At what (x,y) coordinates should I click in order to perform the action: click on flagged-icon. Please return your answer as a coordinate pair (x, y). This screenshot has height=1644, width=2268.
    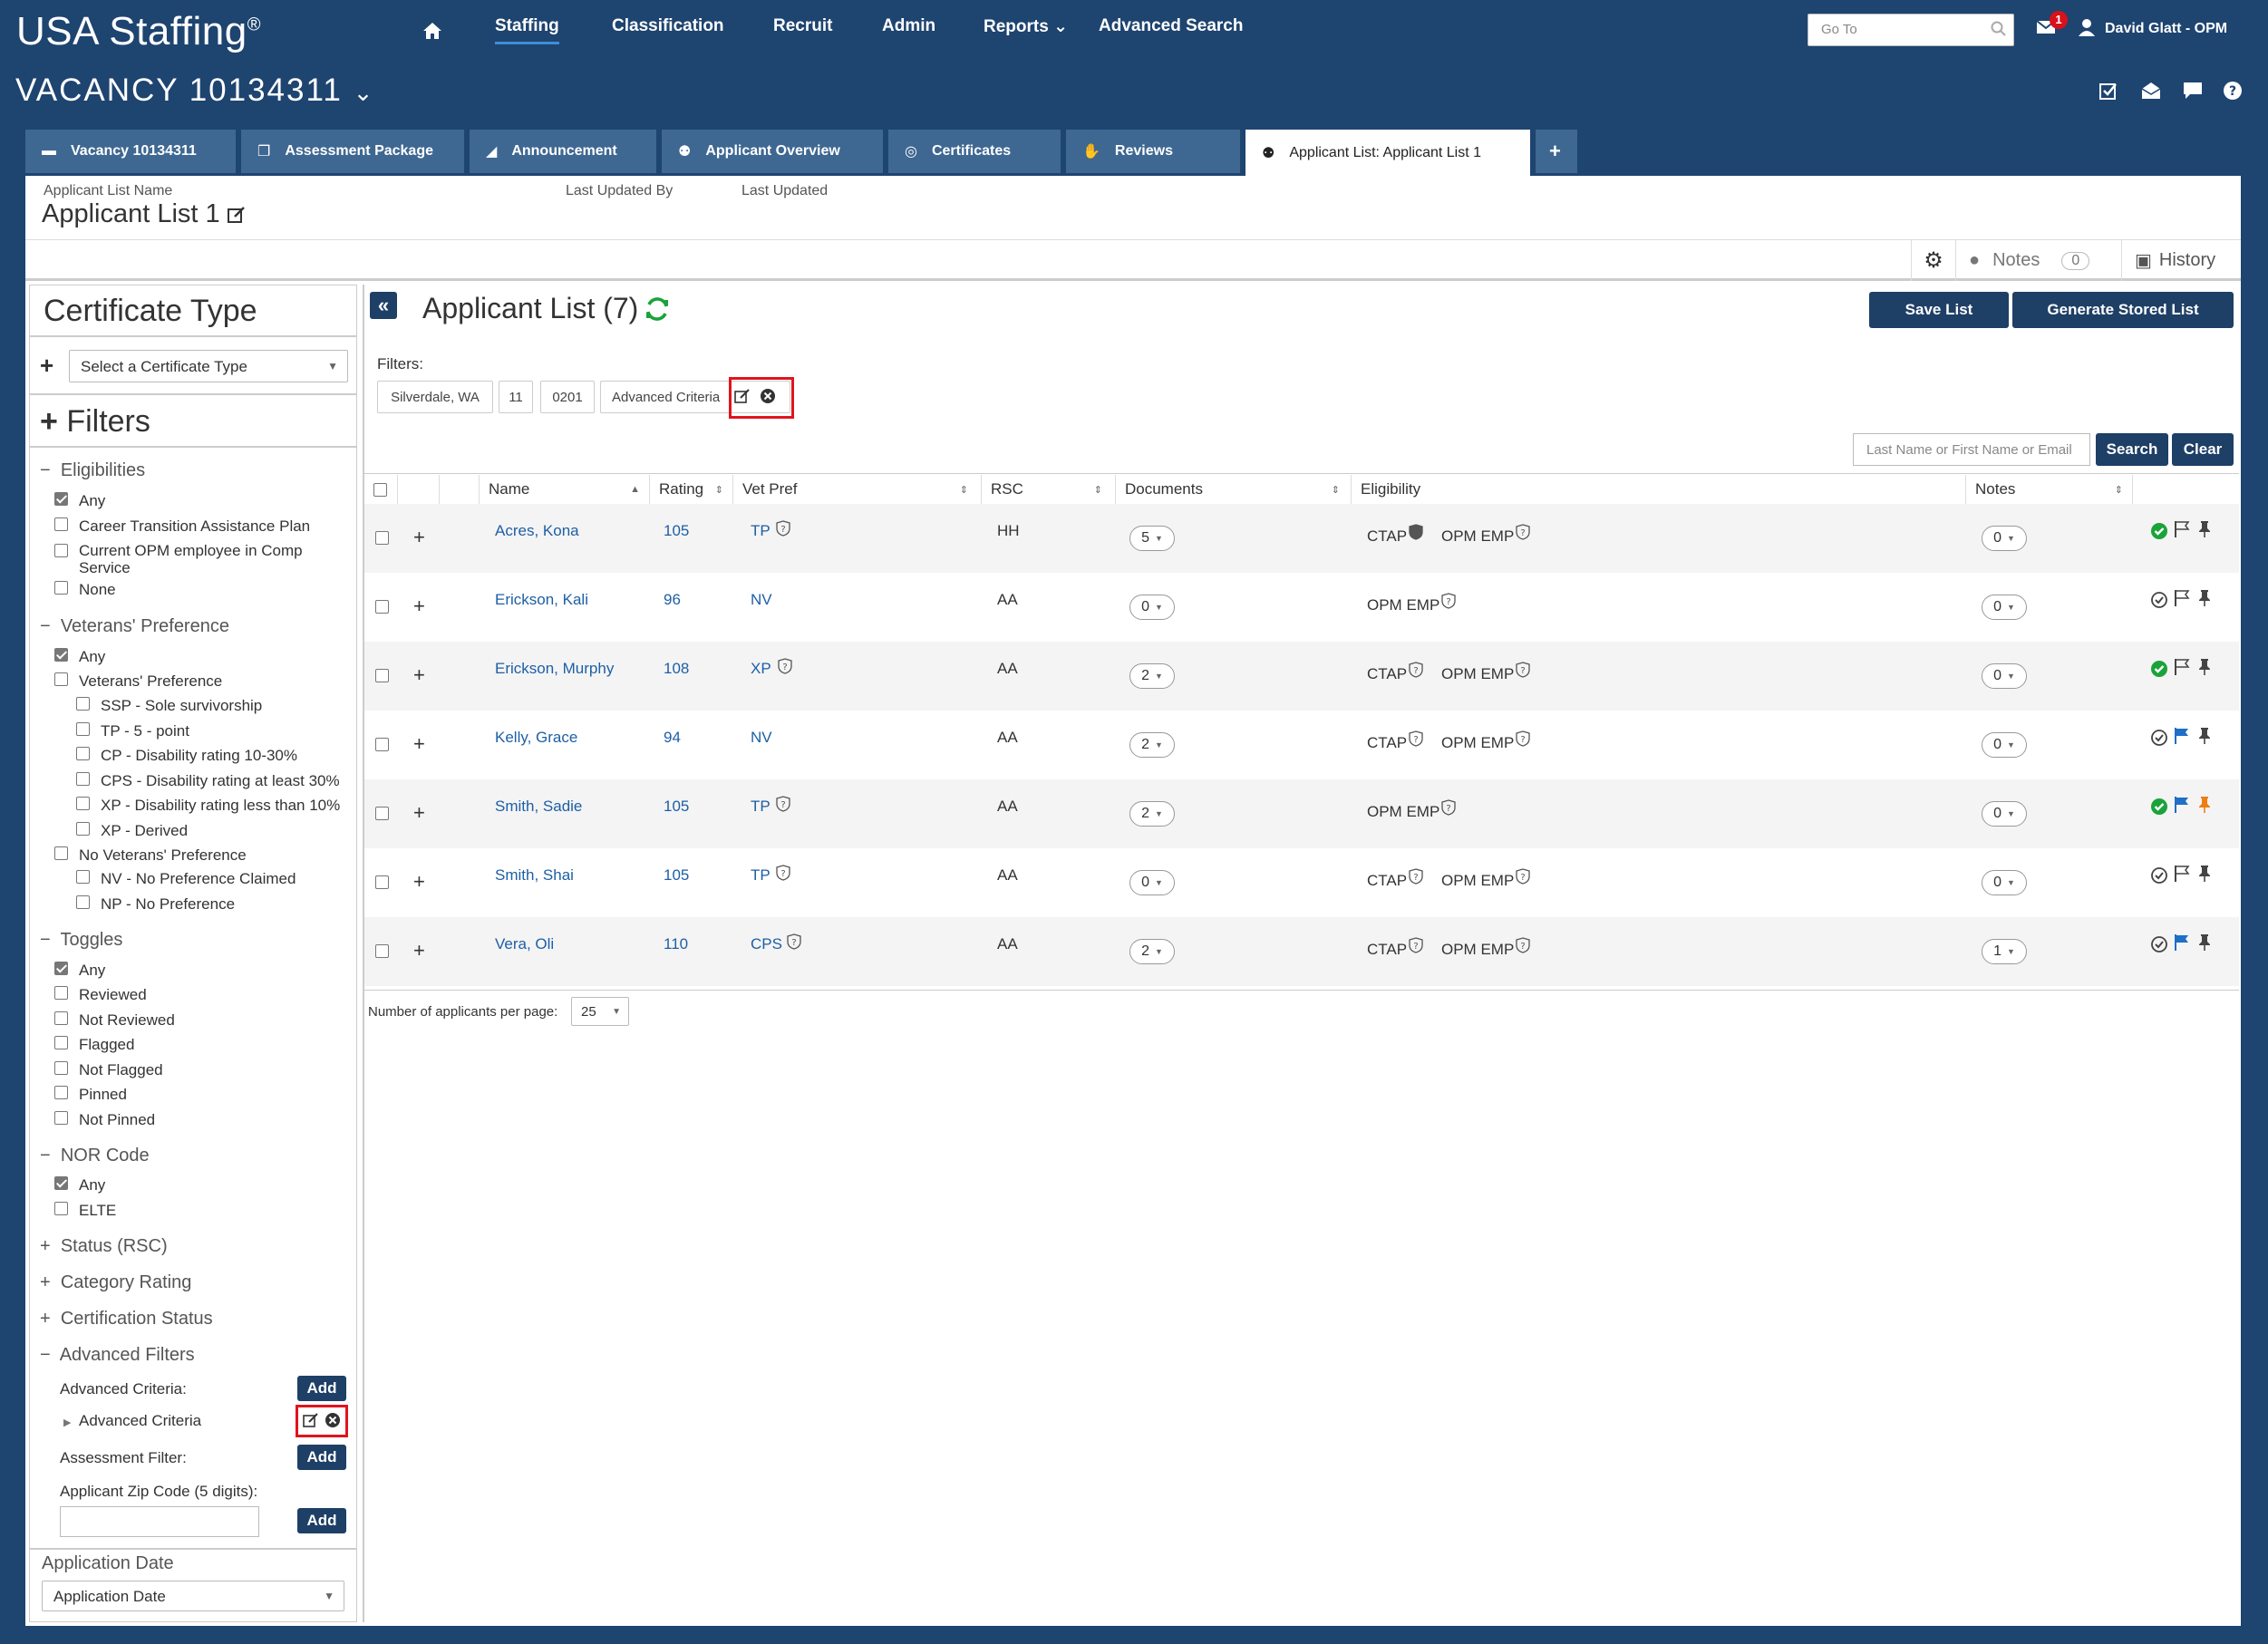
    Looking at the image, I should click on (2182, 805).